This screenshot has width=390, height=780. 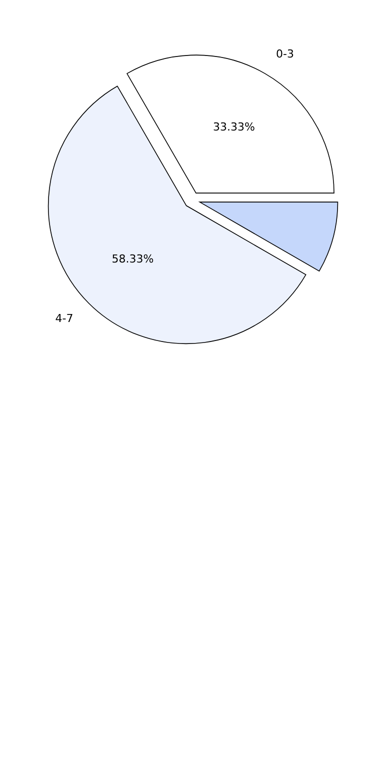 I want to click on slice-label: 4-7, so click(x=64, y=318).